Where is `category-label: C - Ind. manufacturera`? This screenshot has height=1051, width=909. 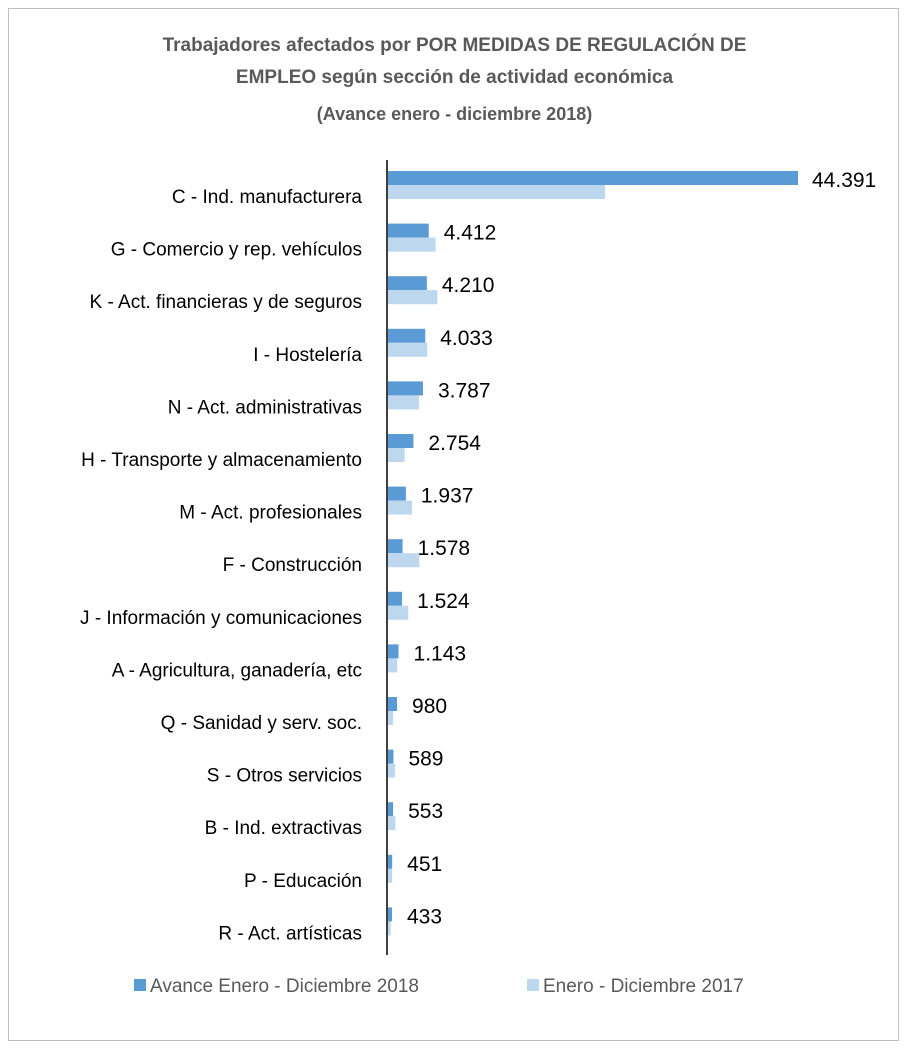 category-label: C - Ind. manufacturera is located at coordinates (267, 197).